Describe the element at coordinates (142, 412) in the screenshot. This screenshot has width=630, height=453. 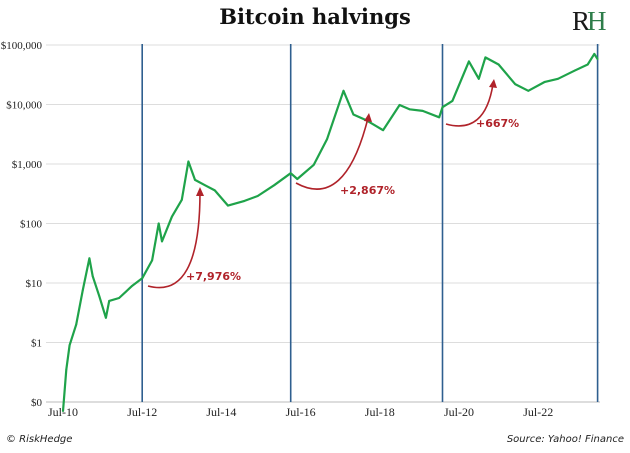
I see `x-tick-label: Jul-12` at that location.